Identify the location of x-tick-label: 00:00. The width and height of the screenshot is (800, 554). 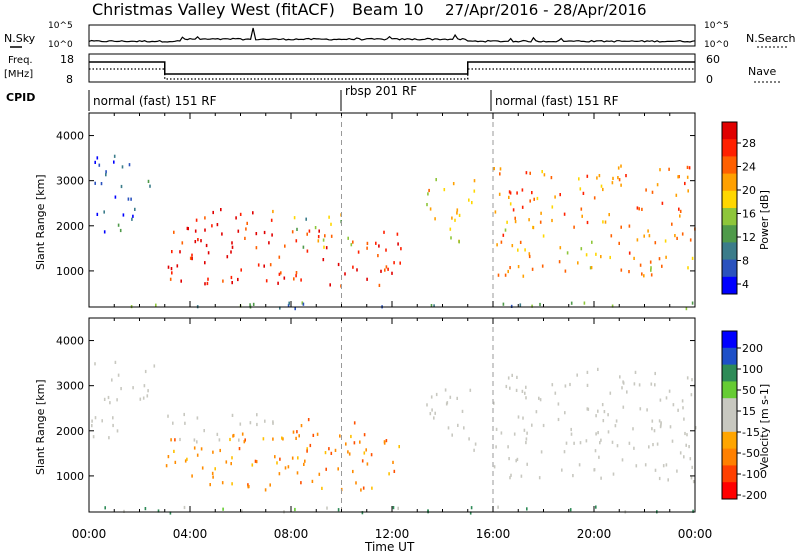
(89, 534).